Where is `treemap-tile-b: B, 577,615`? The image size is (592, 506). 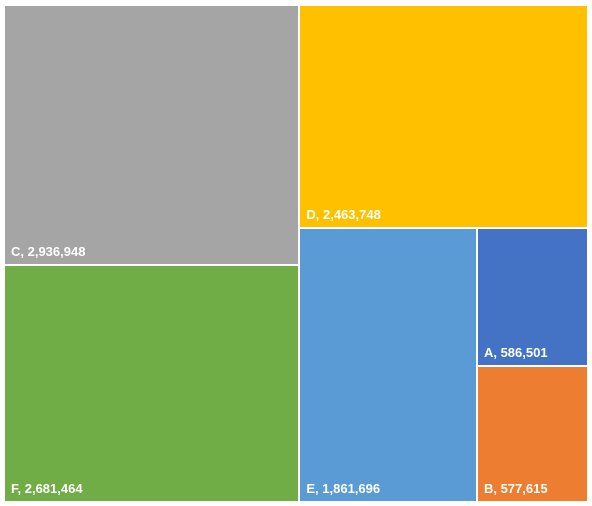
treemap-tile-b: B, 577,615 is located at coordinates (532, 434).